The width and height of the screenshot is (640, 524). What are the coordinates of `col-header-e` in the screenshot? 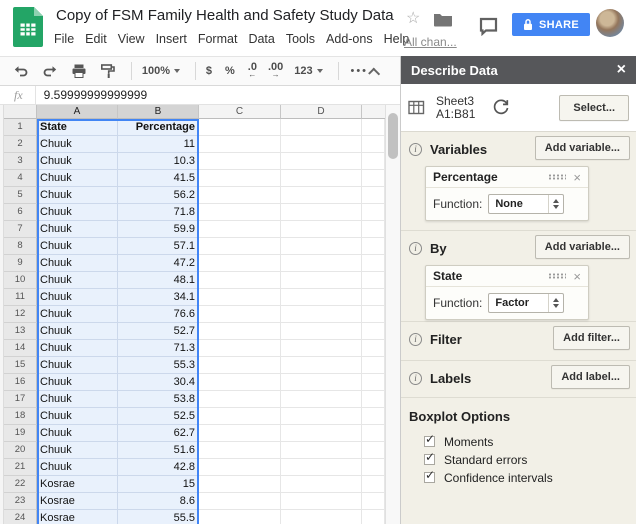 It's located at (373, 112).